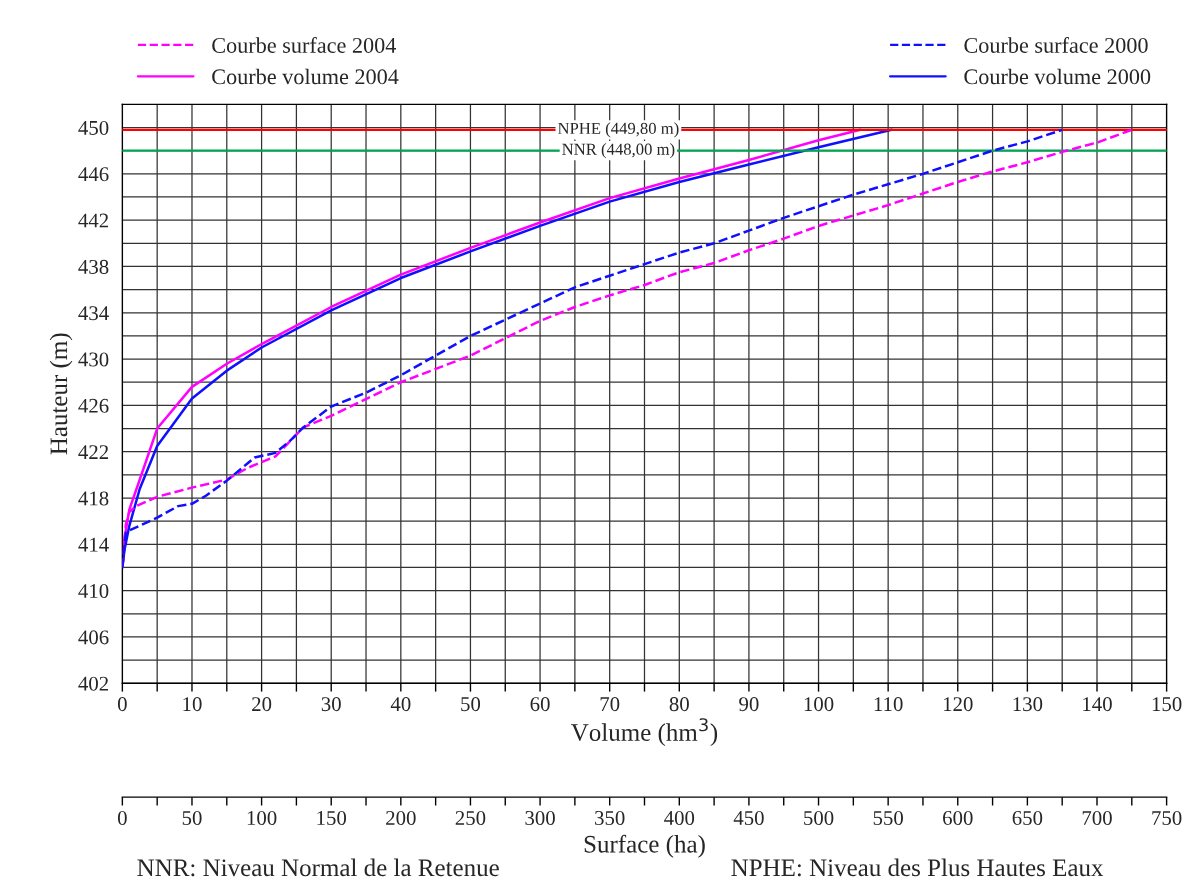 The width and height of the screenshot is (1188, 892). What do you see at coordinates (93, 220) in the screenshot?
I see `y-tick-label: 442` at bounding box center [93, 220].